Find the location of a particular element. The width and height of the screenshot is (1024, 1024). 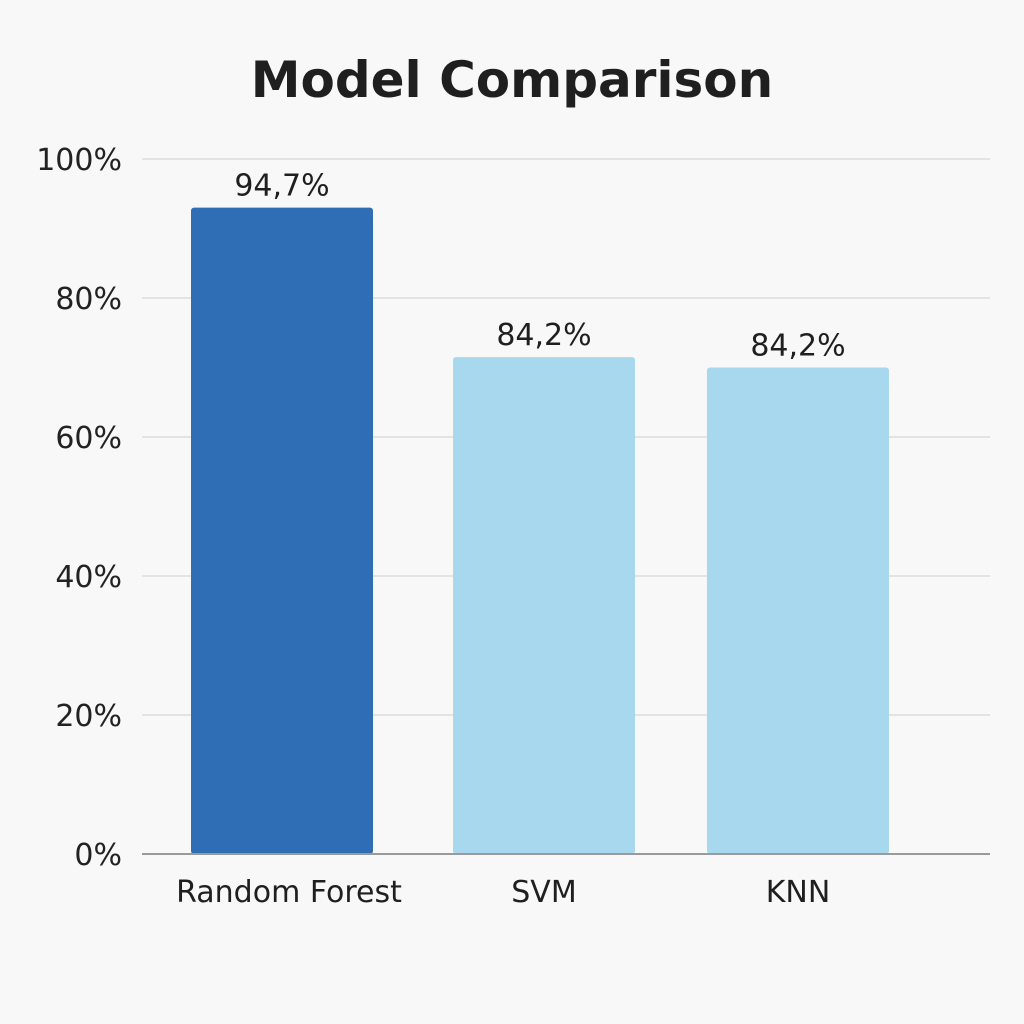

y-tick-label: 0% is located at coordinates (98, 855).